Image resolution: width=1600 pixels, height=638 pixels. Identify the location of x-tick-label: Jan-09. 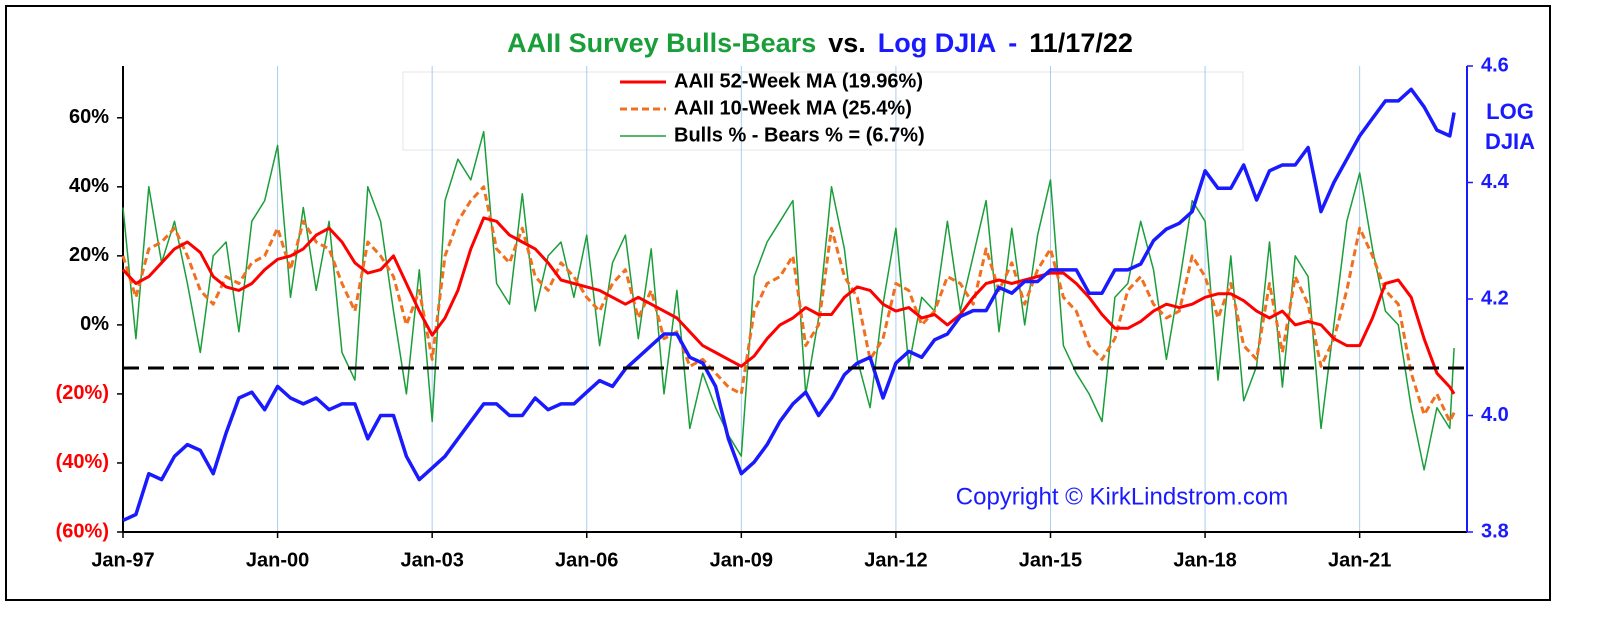
(741, 560).